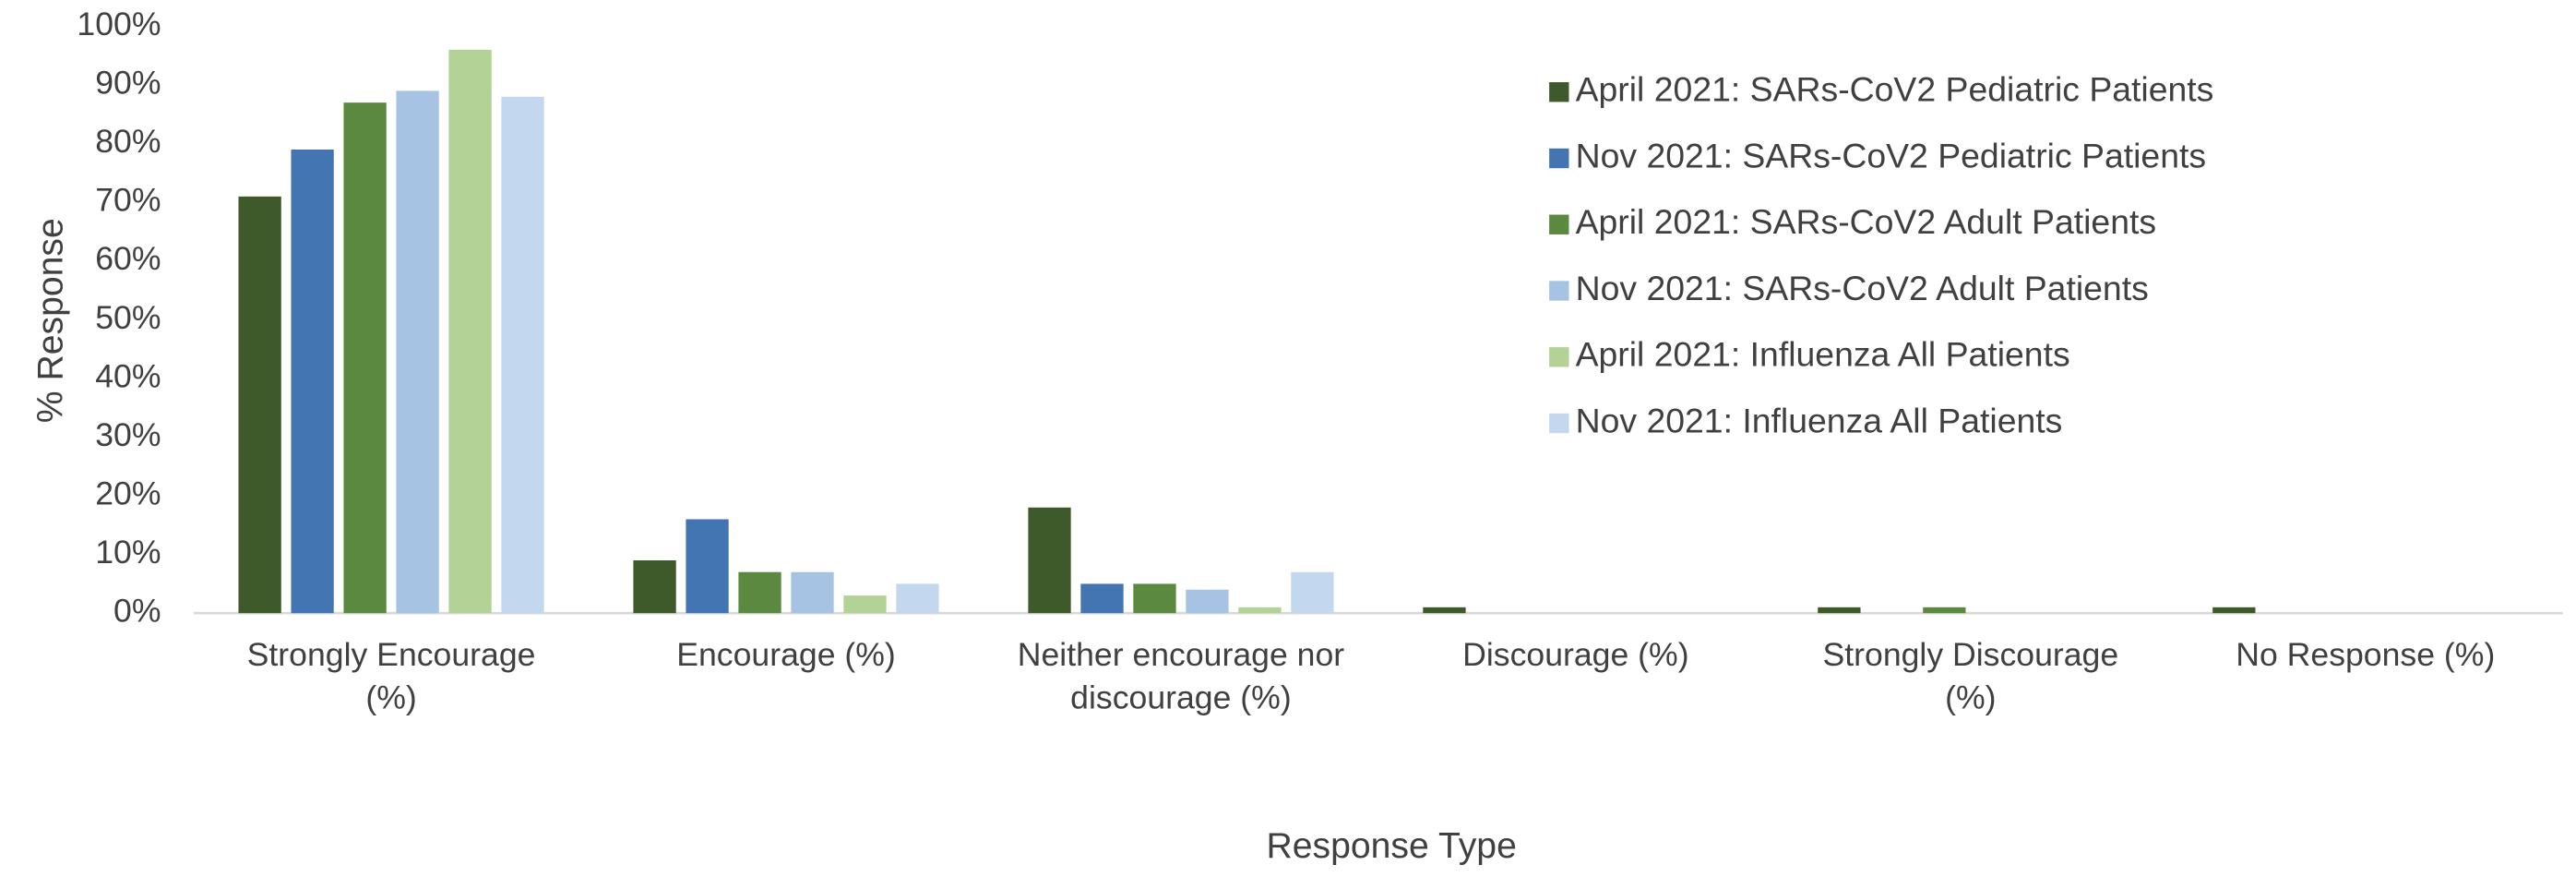  What do you see at coordinates (128, 200) in the screenshot?
I see `y-tick-label: 70%` at bounding box center [128, 200].